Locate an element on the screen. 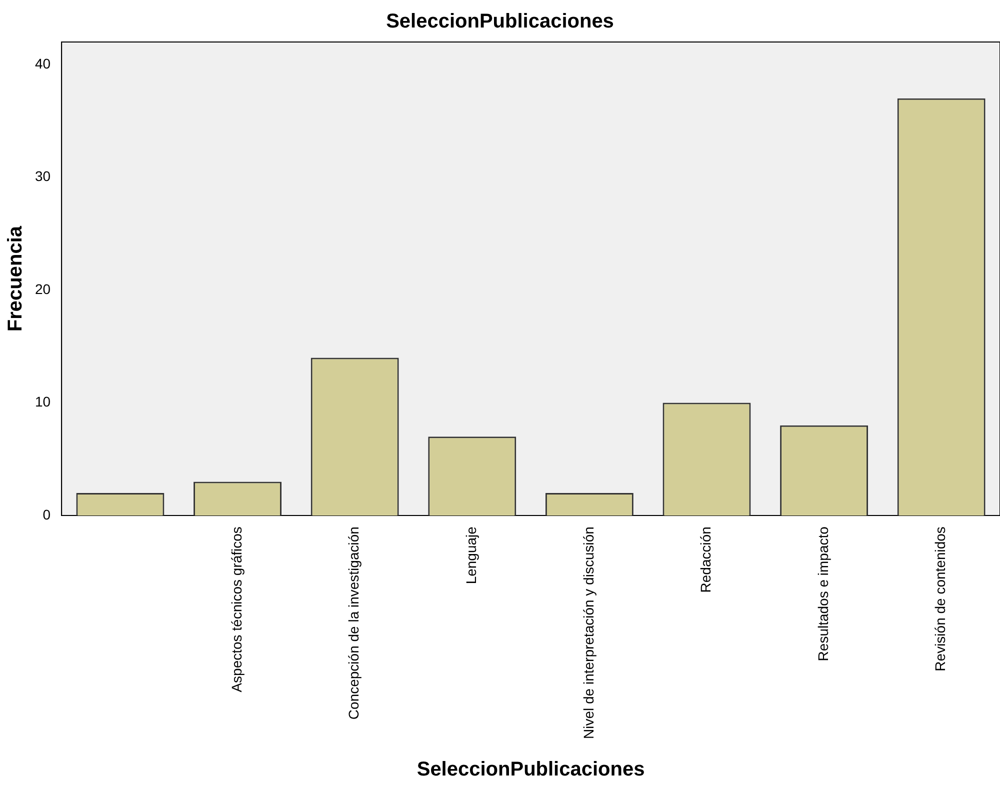 The image size is (1000, 786). chart-title: SeleccionPublicaciones is located at coordinates (500, 21).